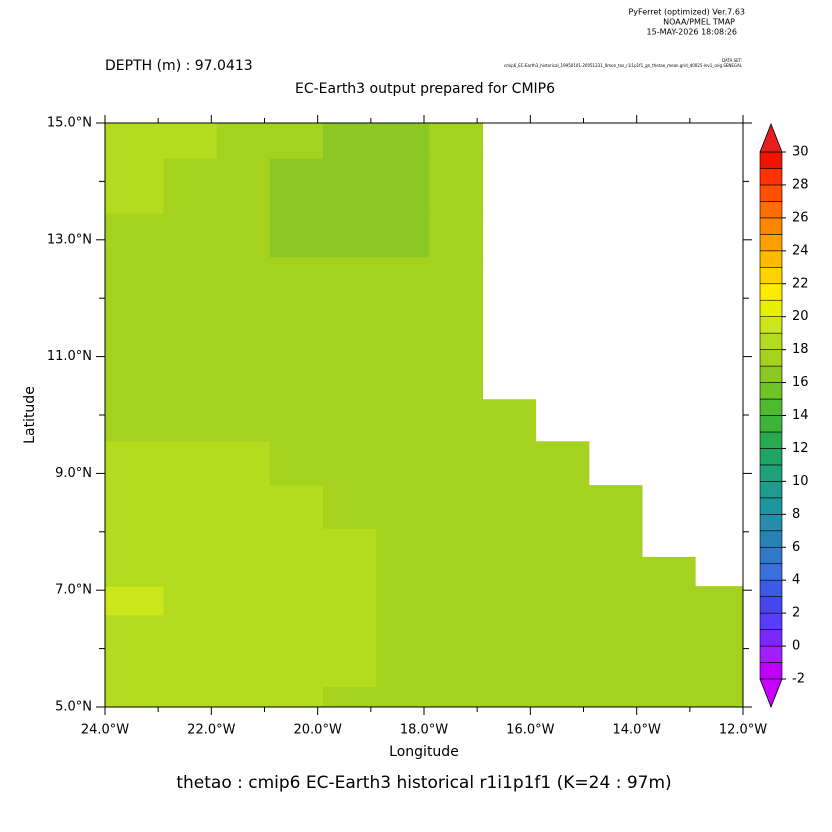 This screenshot has width=832, height=832. What do you see at coordinates (800, 481) in the screenshot?
I see `colorbar-tick-label: 10` at bounding box center [800, 481].